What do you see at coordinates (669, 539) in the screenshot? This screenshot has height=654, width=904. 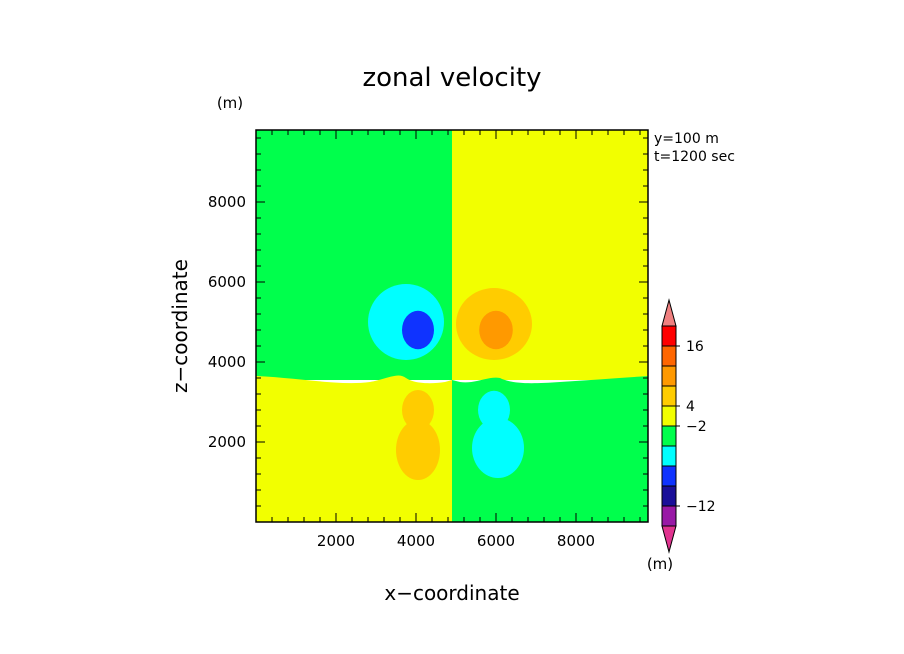 I see `colorbar-extend-bottom` at bounding box center [669, 539].